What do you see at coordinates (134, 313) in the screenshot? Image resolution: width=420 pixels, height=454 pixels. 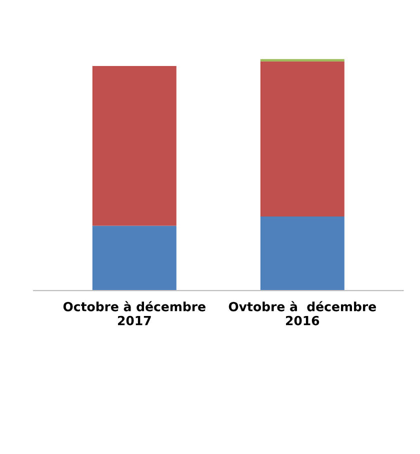 I see `x-tick-label: Octobre à décembre 2017` at bounding box center [134, 313].